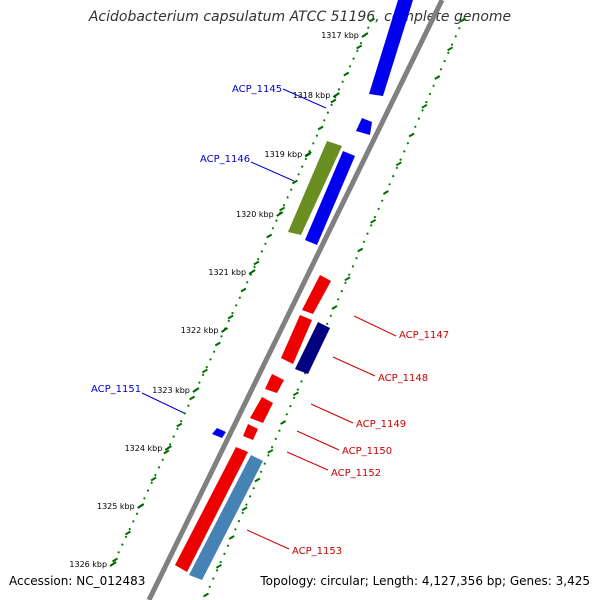  What do you see at coordinates (261, 410) in the screenshot?
I see `gene-feature-1149b` at bounding box center [261, 410].